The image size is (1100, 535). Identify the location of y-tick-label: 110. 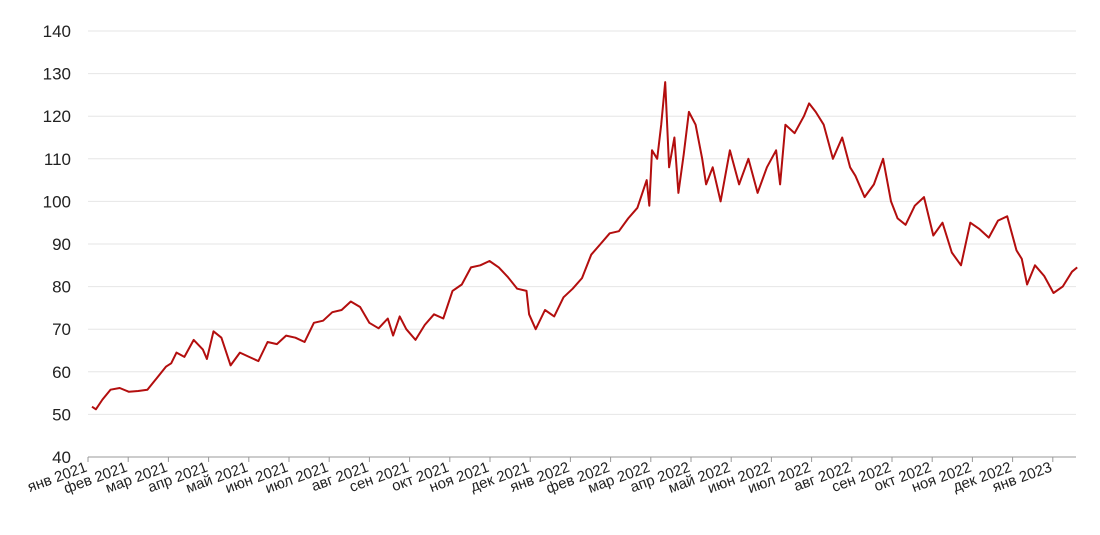
(57, 159).